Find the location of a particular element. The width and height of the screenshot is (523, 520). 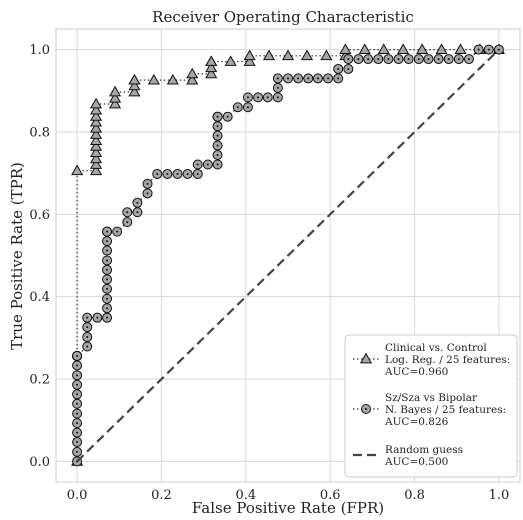

legend-entry-2: Random guess AUC=0.500 is located at coordinates (408, 456).